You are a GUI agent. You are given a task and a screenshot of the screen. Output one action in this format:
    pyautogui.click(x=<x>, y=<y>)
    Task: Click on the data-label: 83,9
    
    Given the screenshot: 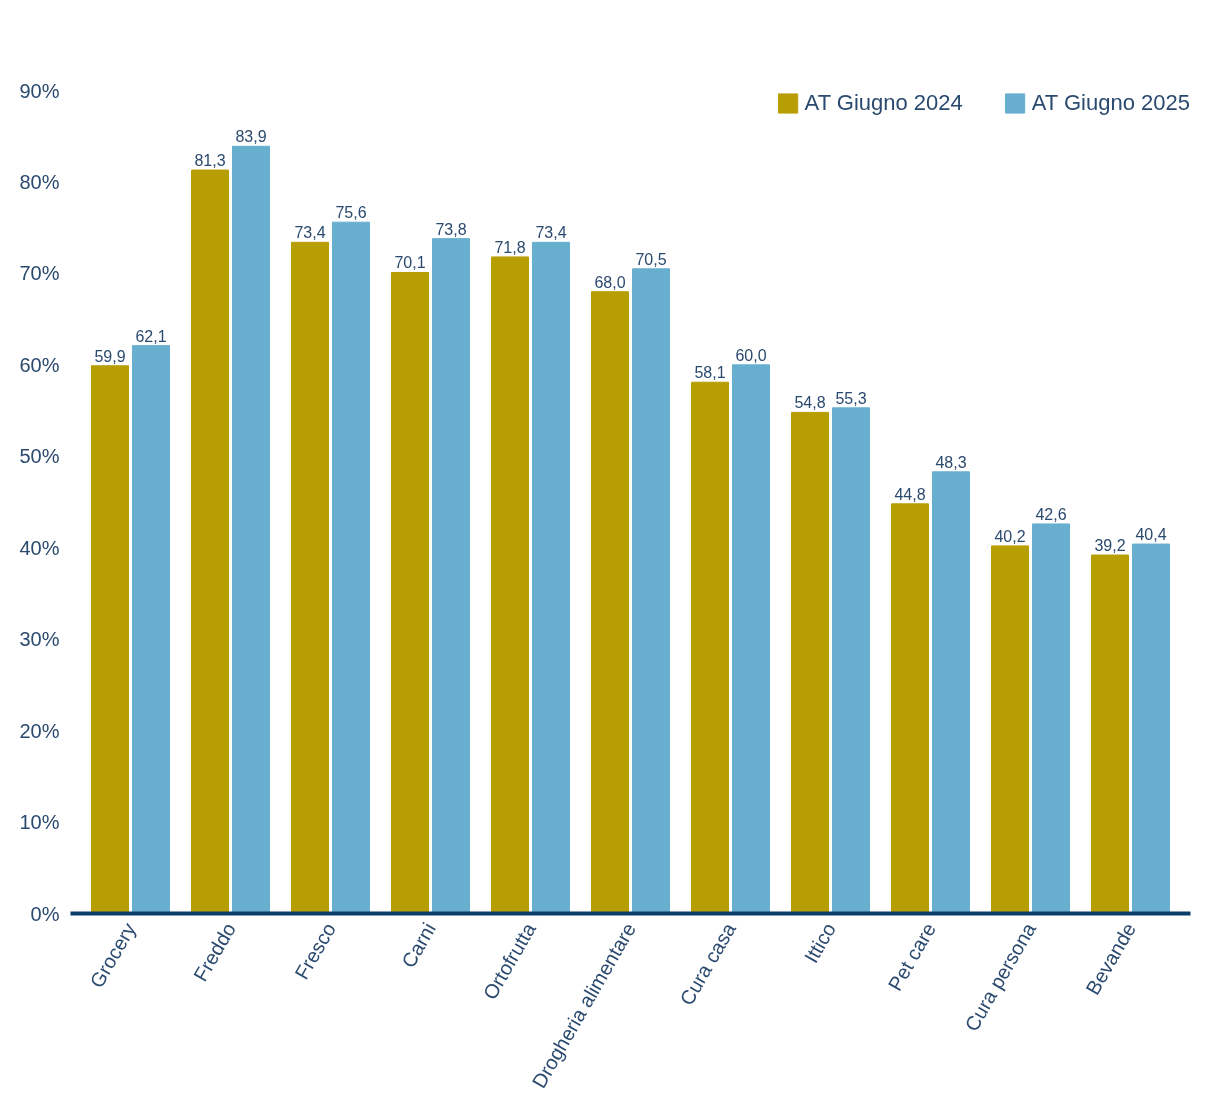 What is the action you would take?
    pyautogui.click(x=251, y=137)
    